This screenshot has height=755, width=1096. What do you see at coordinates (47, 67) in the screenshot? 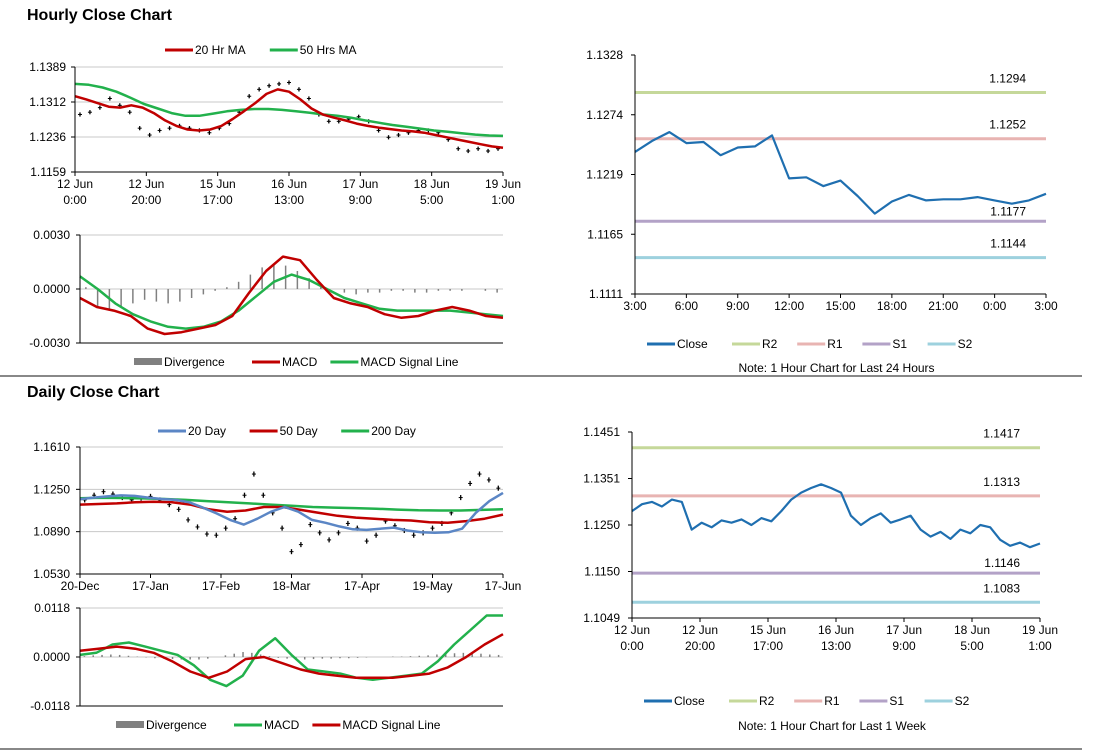
I see `hourly-price-y-tick-label: 1.1389` at bounding box center [47, 67].